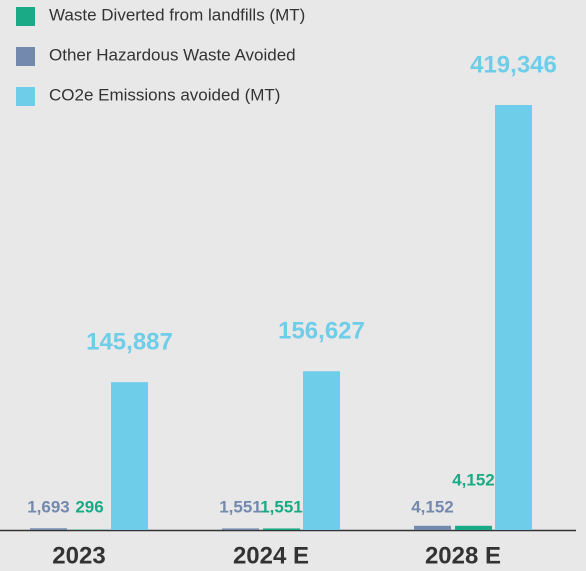  What do you see at coordinates (48, 506) in the screenshot?
I see `value-label: 1,693` at bounding box center [48, 506].